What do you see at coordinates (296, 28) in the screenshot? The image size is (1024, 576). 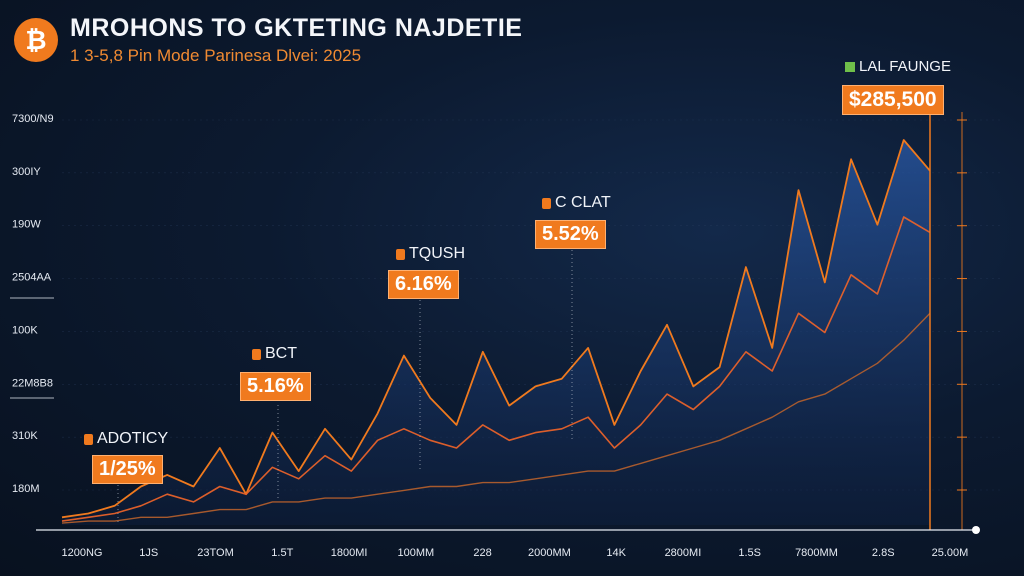 I see `chart-title: MROHONS TO GKTETING NAJDETIE` at bounding box center [296, 28].